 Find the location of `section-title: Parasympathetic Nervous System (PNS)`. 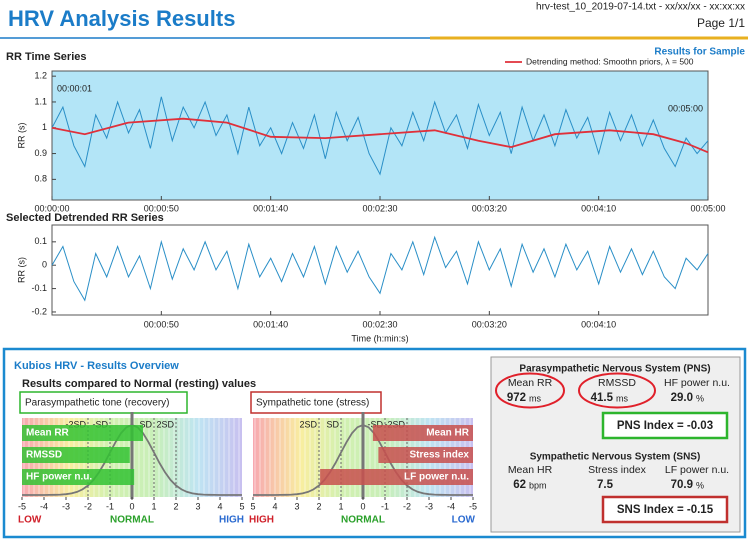

section-title: Parasympathetic Nervous System (PNS) is located at coordinates (614, 369).